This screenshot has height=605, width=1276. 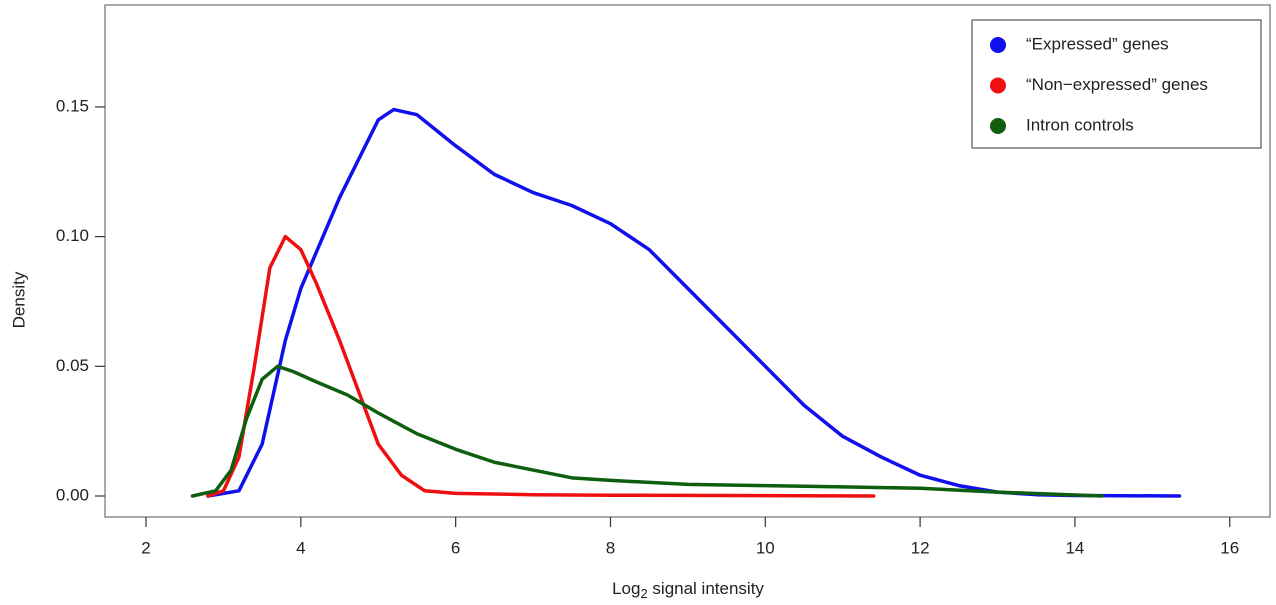 What do you see at coordinates (72, 105) in the screenshot?
I see `y-tick-label: 0.15` at bounding box center [72, 105].